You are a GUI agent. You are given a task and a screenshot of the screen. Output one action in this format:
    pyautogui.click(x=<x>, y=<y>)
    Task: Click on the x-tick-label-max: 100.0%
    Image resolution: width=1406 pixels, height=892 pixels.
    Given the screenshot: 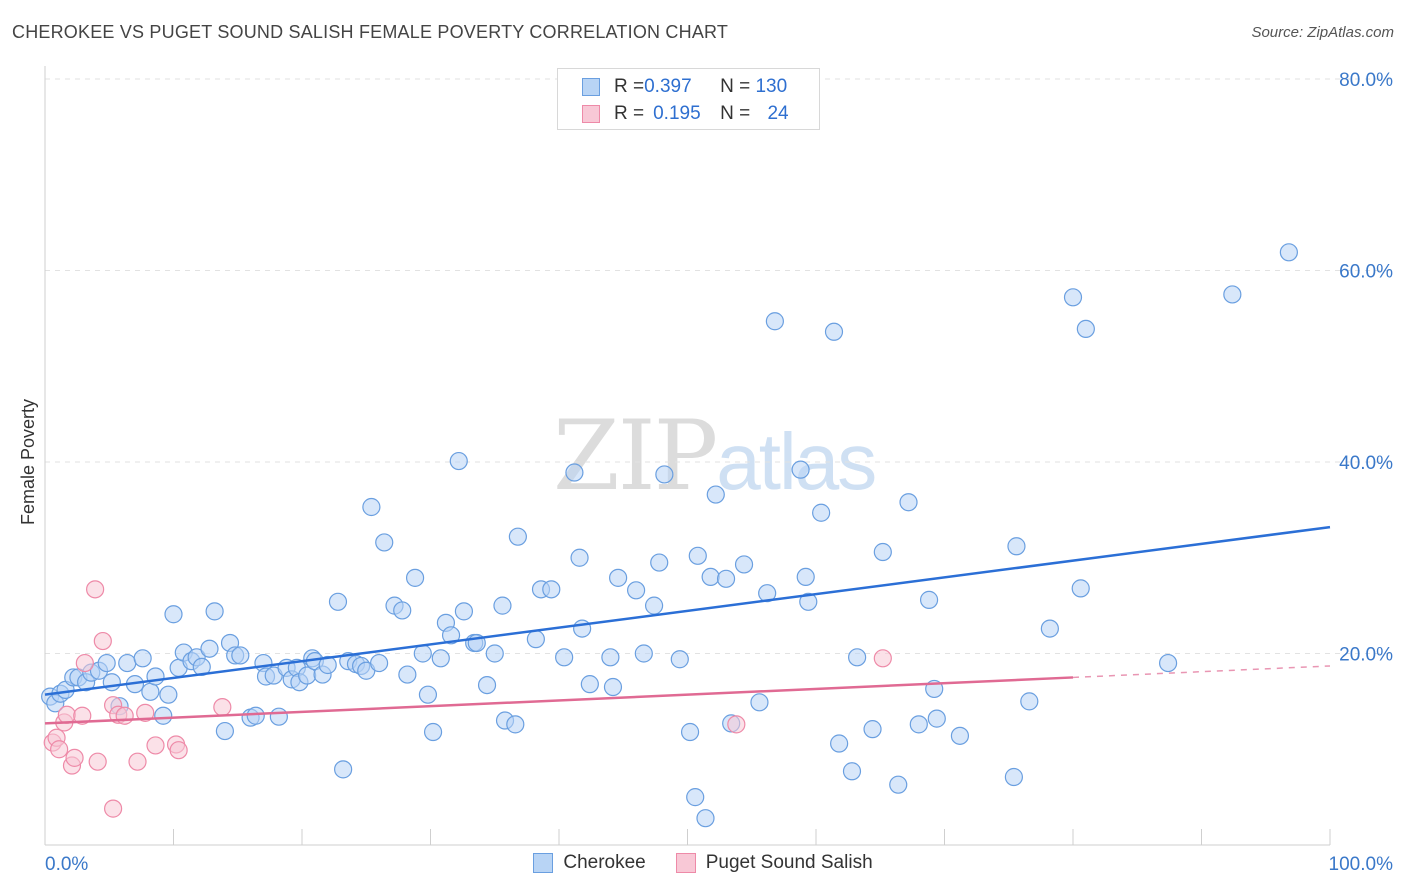 What is the action you would take?
    pyautogui.click(x=1361, y=864)
    